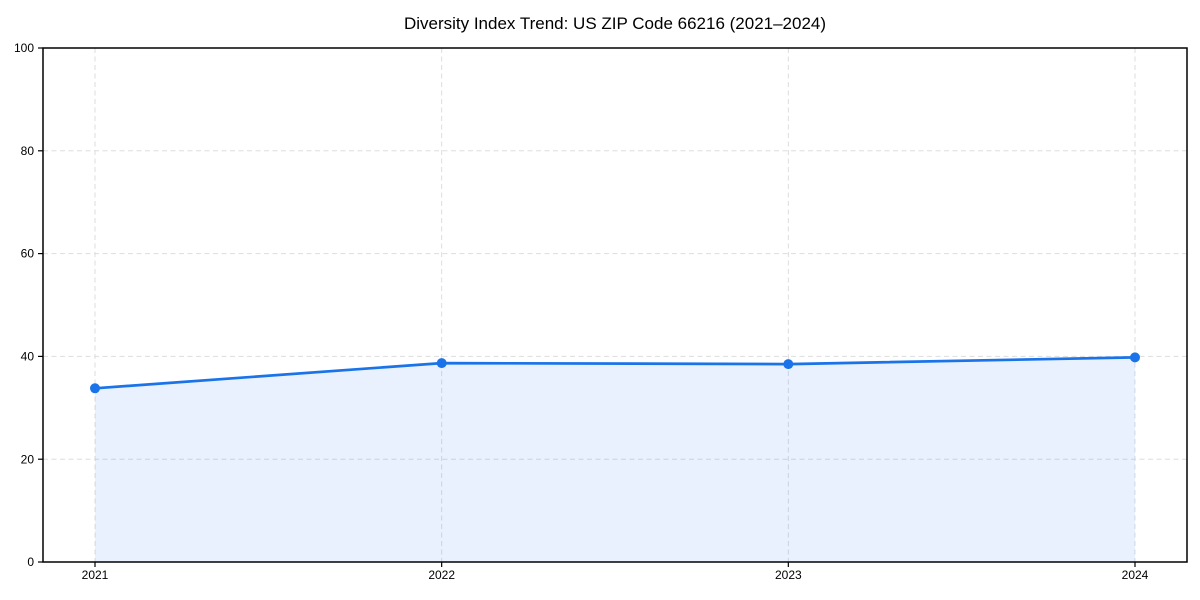  I want to click on y-tick-label: 20, so click(28, 459).